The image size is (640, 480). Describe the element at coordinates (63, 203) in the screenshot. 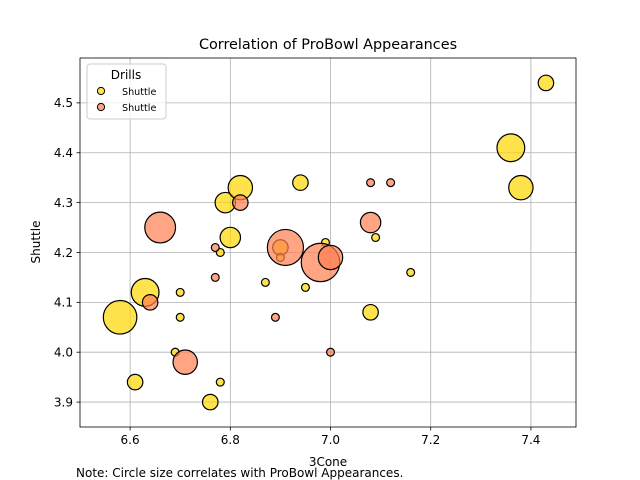

I see `y-tick-label: 4.3` at that location.